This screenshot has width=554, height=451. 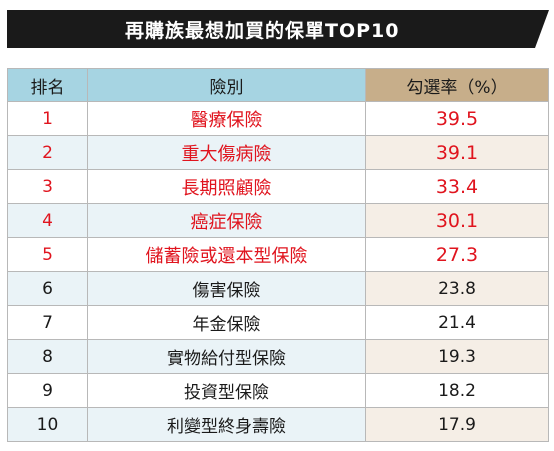 I want to click on rank-cell: 10, so click(x=47, y=424).